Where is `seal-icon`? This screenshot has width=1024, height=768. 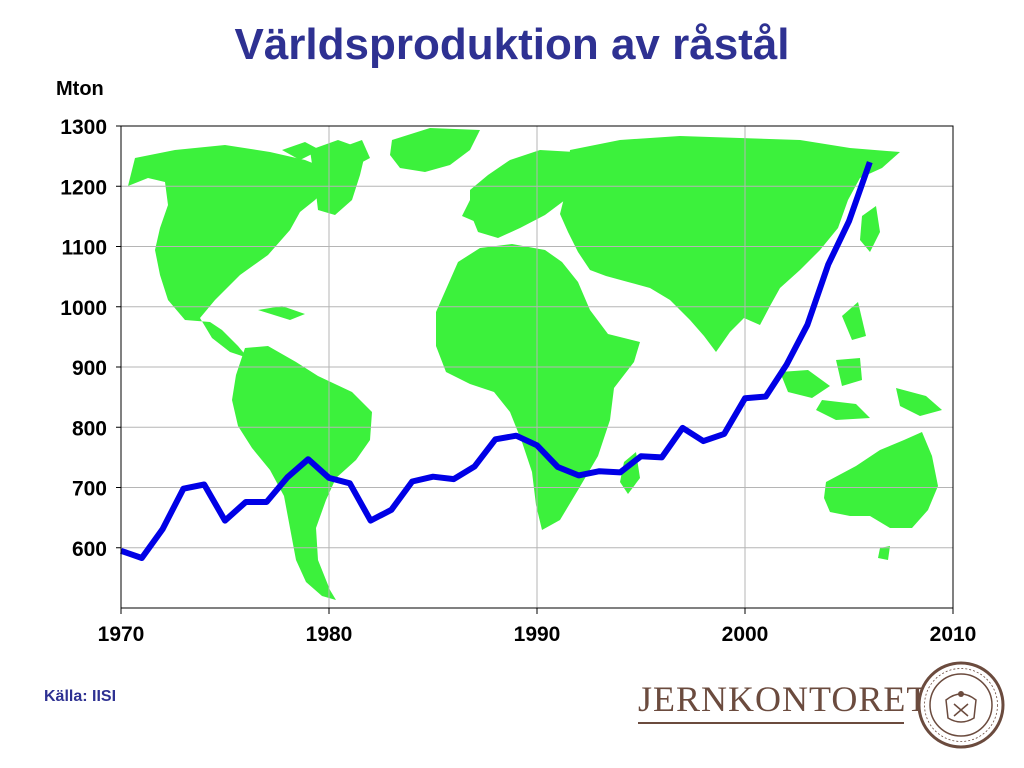 seal-icon is located at coordinates (961, 705).